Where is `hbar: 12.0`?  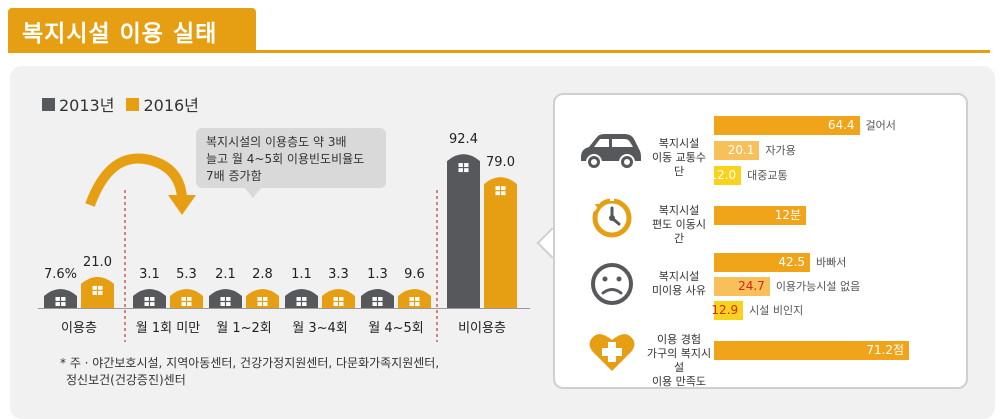
hbar: 12.0 is located at coordinates (725, 175).